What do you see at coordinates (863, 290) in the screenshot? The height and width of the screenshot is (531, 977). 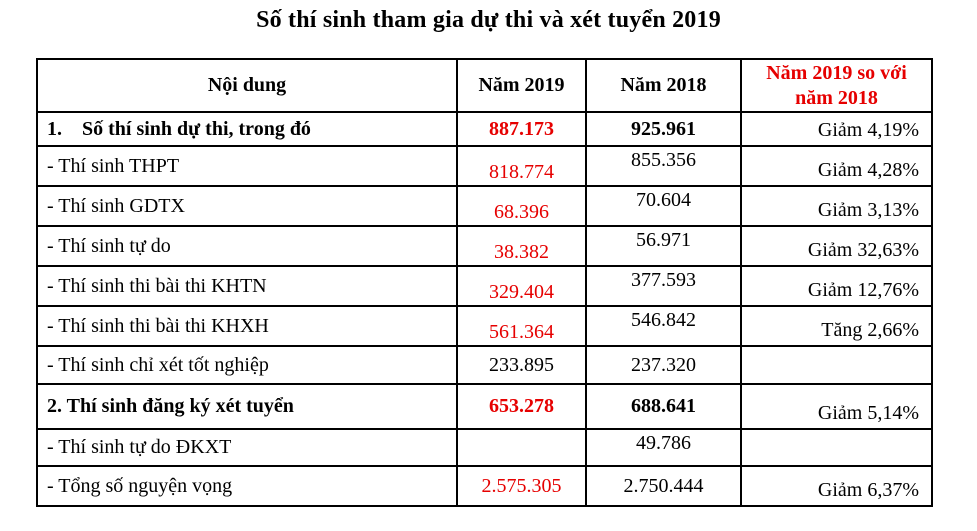 I see `value-comparison-text: Giảm 12,76%` at bounding box center [863, 290].